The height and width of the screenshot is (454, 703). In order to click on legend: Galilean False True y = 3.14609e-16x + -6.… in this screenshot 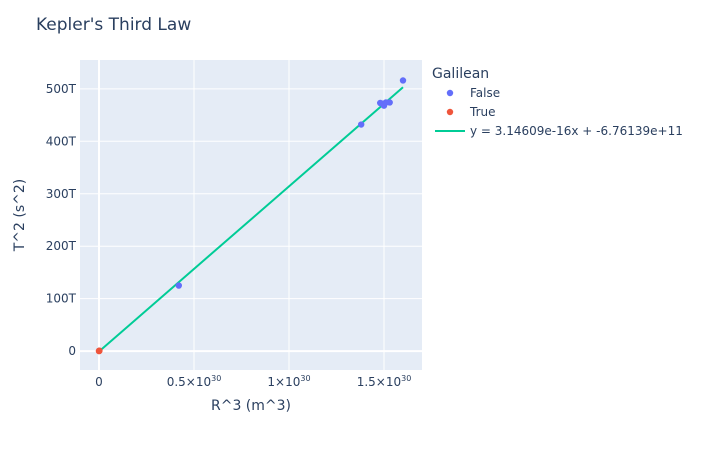, I will do `click(557, 102)`.